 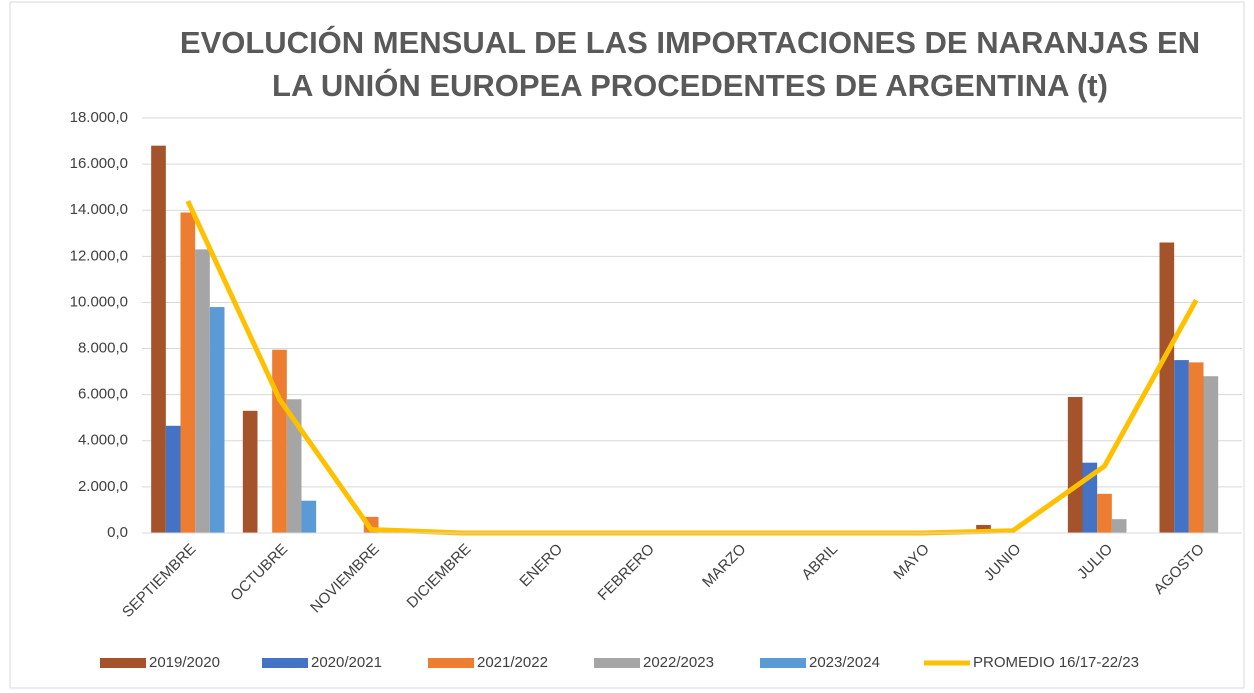 What do you see at coordinates (99, 255) in the screenshot?
I see `y-tick-label: 12.000,0` at bounding box center [99, 255].